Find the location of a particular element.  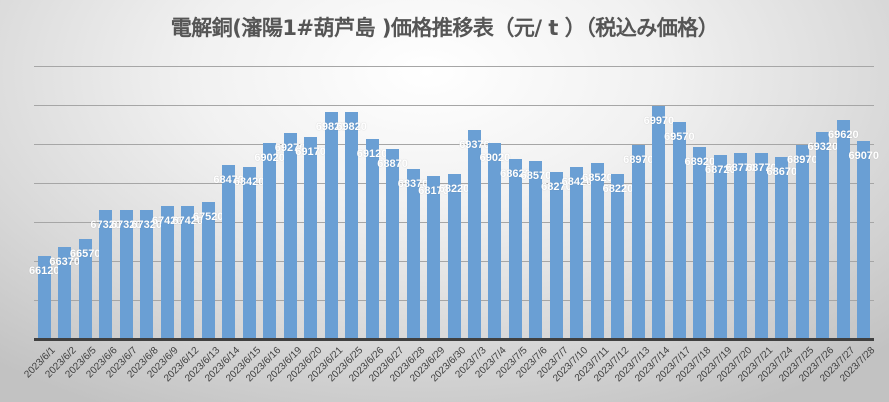

bar-value-label: 68720 is located at coordinates (720, 169).